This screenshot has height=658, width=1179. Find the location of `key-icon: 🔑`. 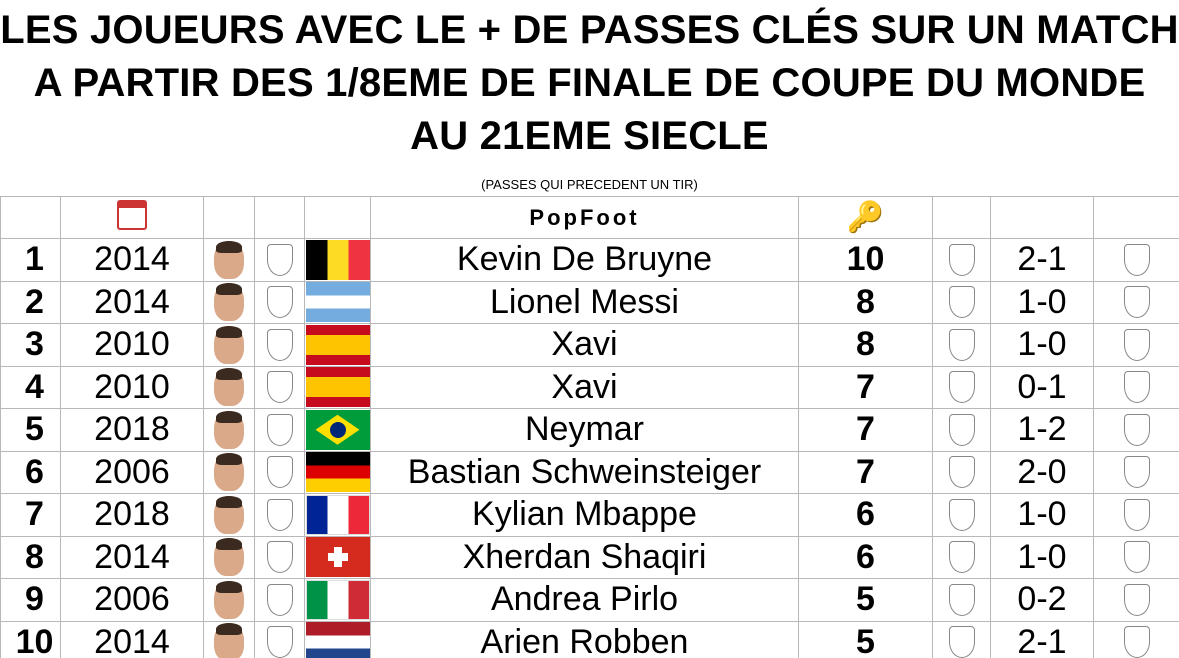

key-icon: 🔑 is located at coordinates (865, 217).